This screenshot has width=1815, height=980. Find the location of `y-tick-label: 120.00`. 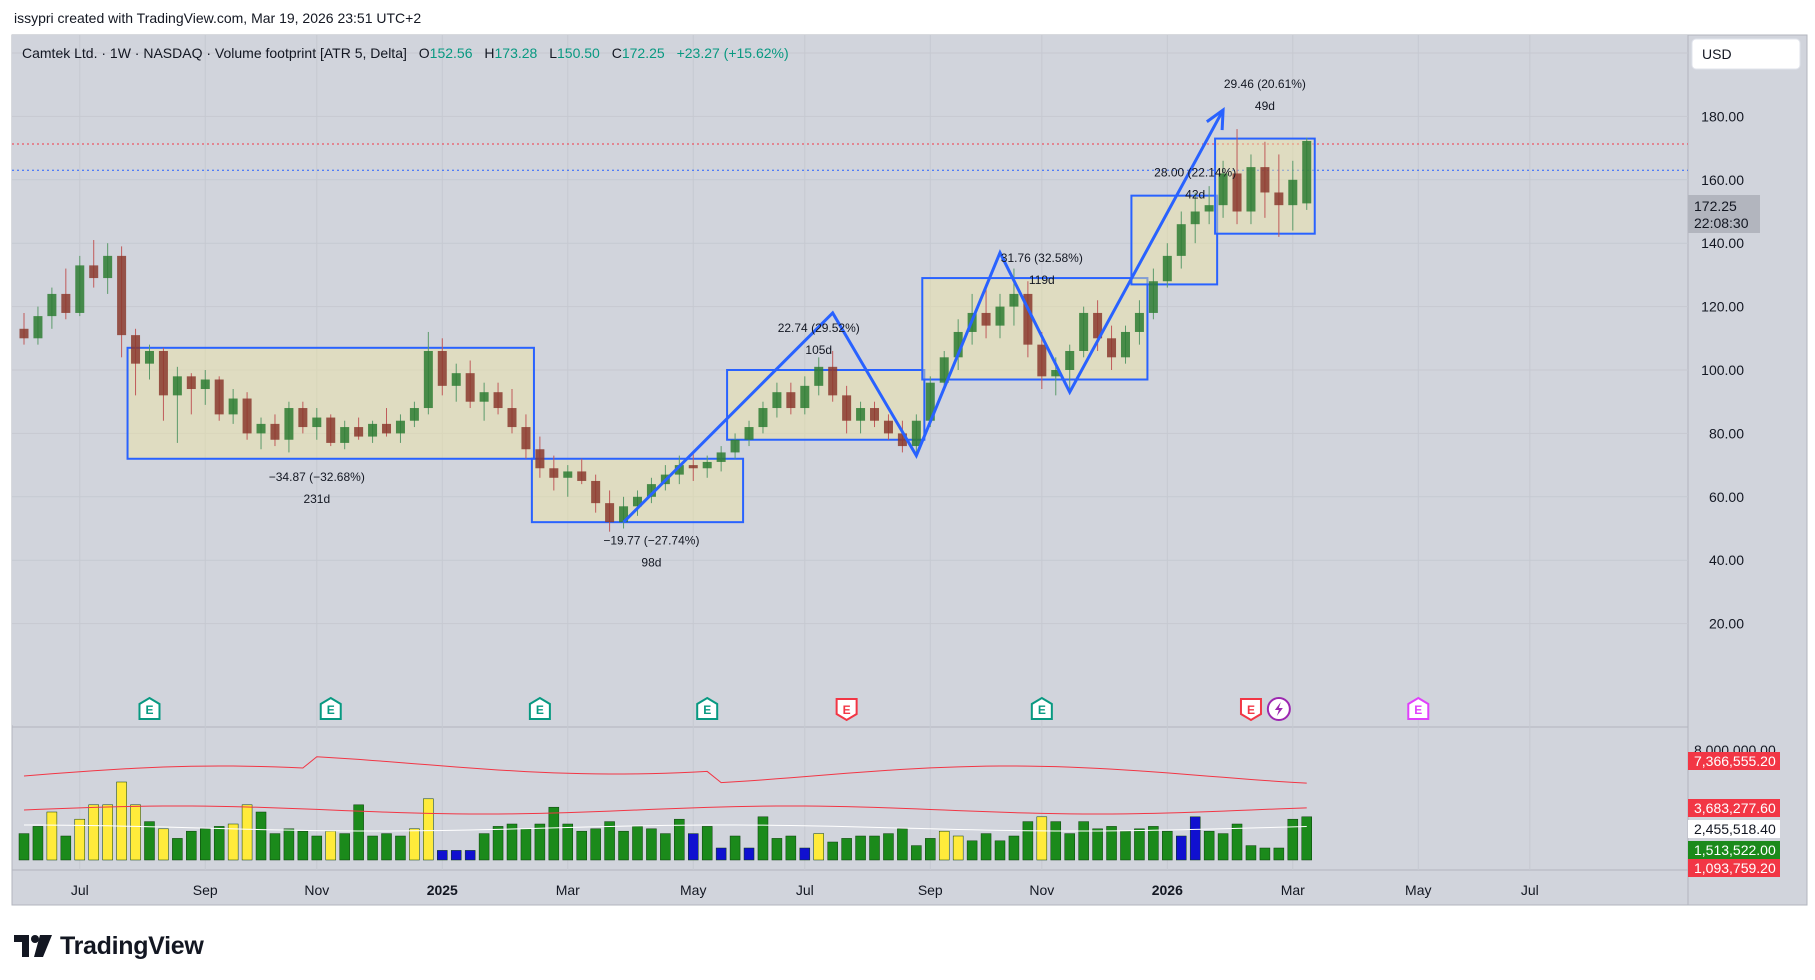

y-tick-label: 120.00 is located at coordinates (1722, 307).